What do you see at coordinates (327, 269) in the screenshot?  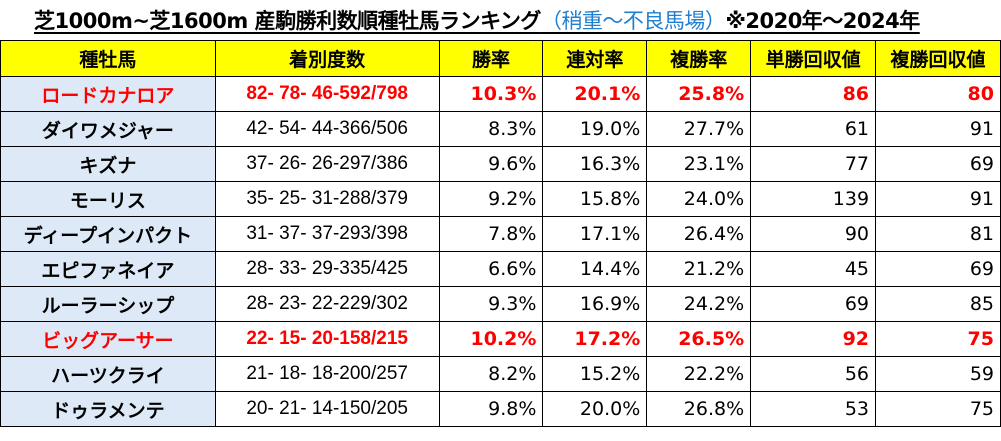 I see `cell-record: 28- 33- 29-335/425` at bounding box center [327, 269].